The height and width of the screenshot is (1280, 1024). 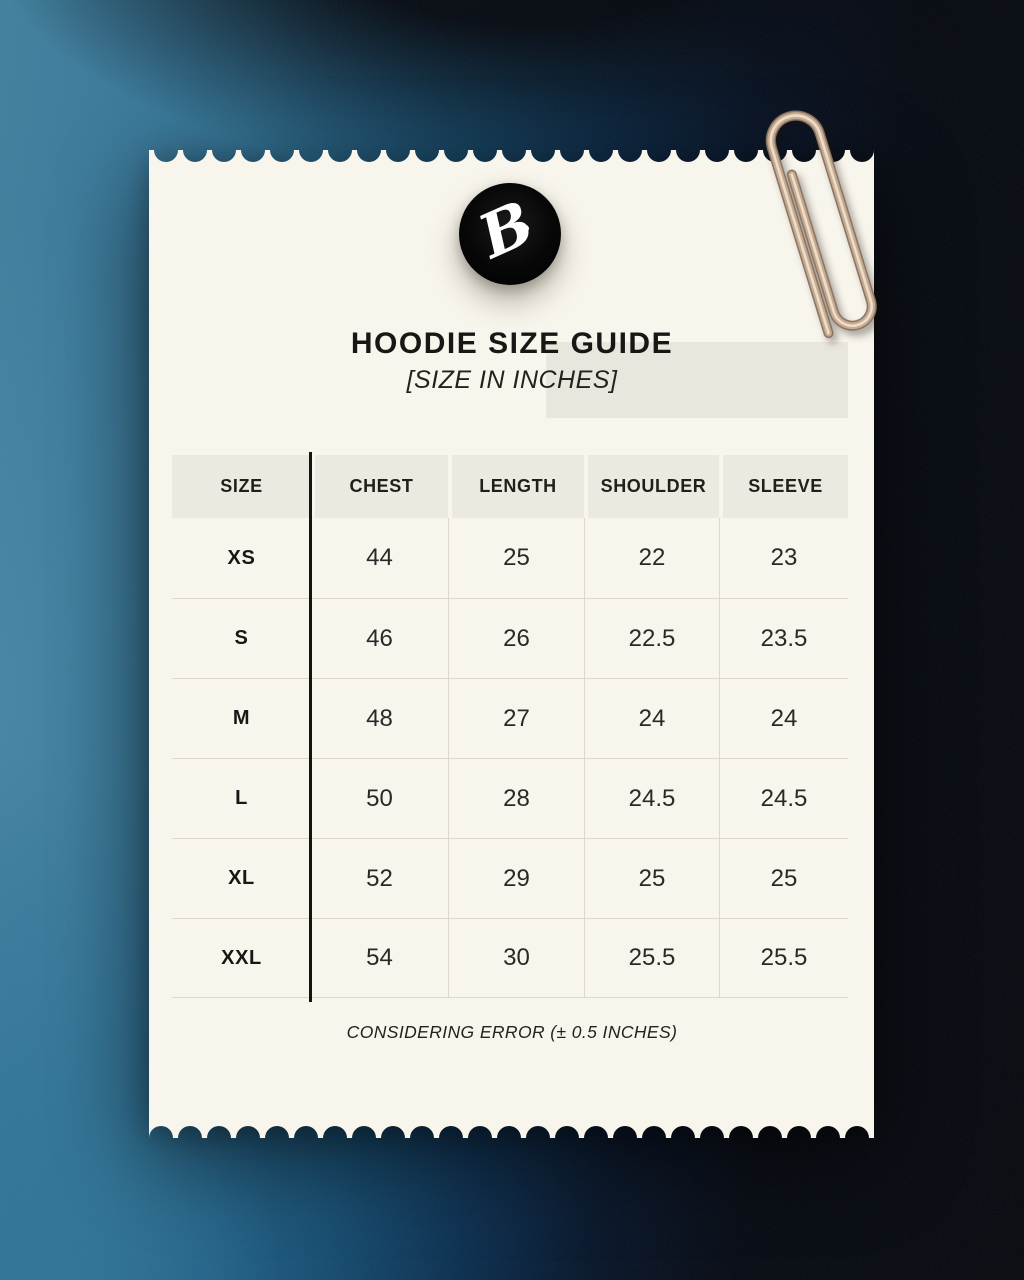 What do you see at coordinates (783, 638) in the screenshot?
I see `table-cell: 23.5` at bounding box center [783, 638].